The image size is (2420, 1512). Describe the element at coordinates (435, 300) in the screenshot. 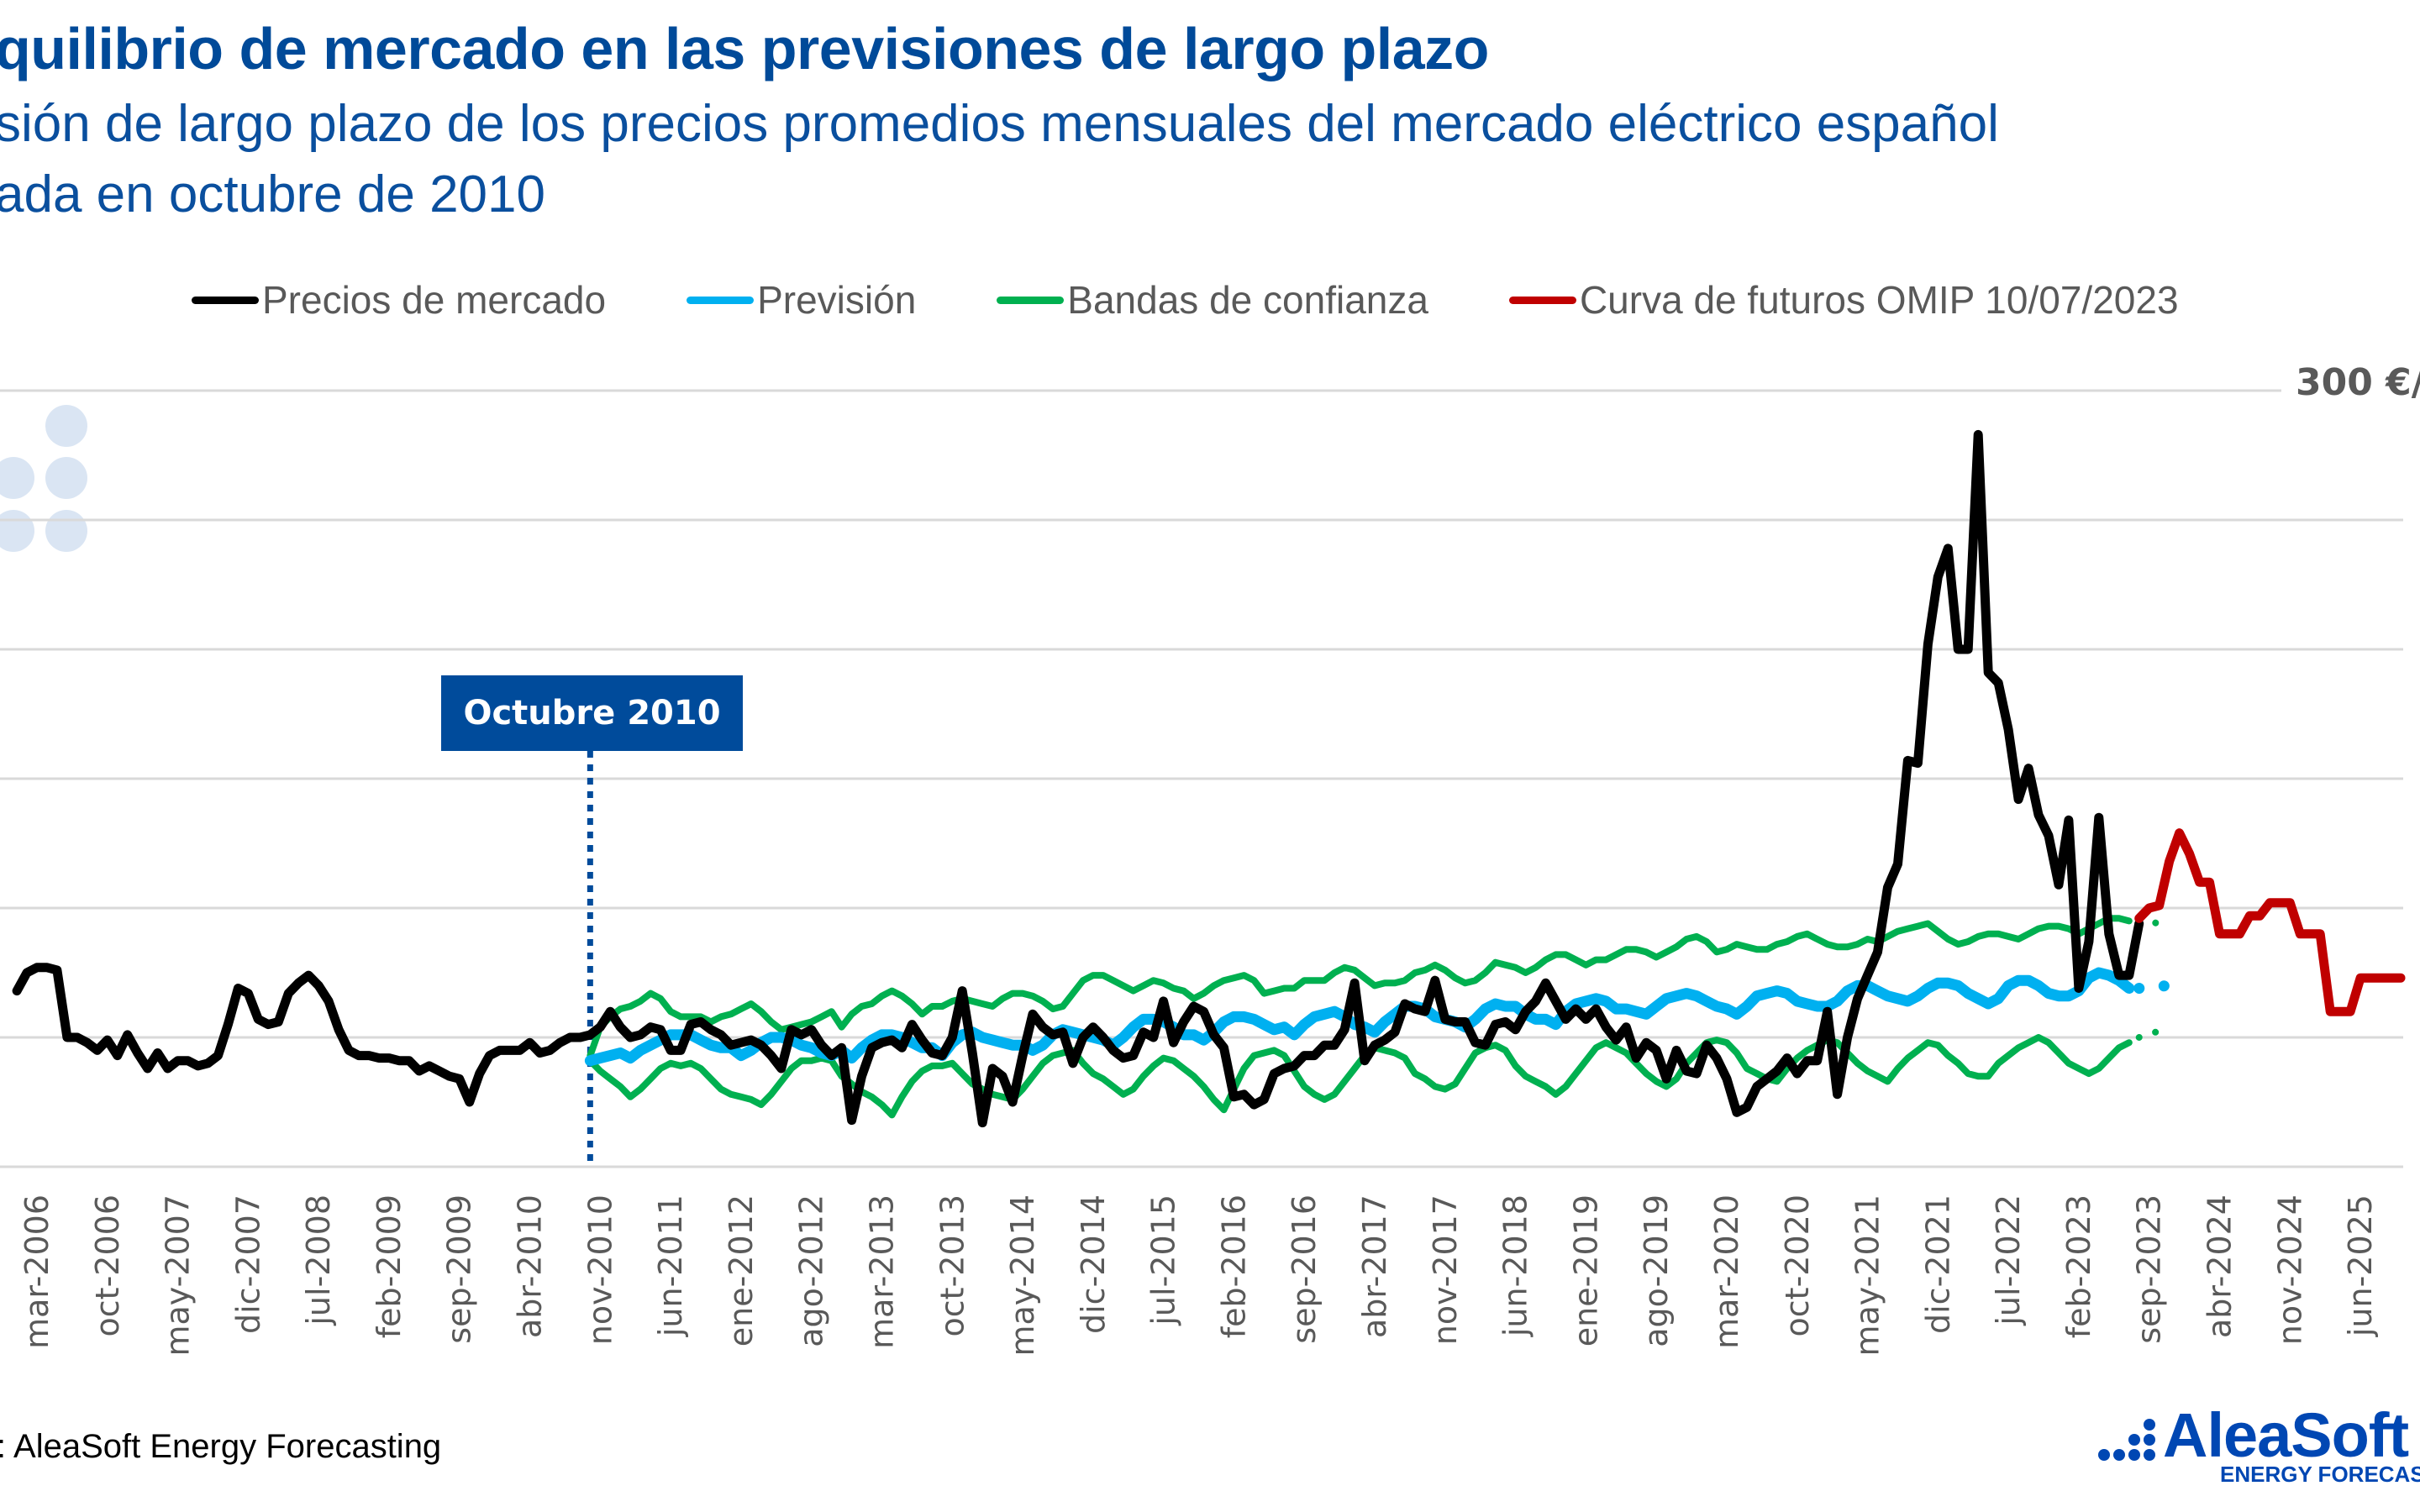

I see `legend-label: Precios de mercado` at that location.